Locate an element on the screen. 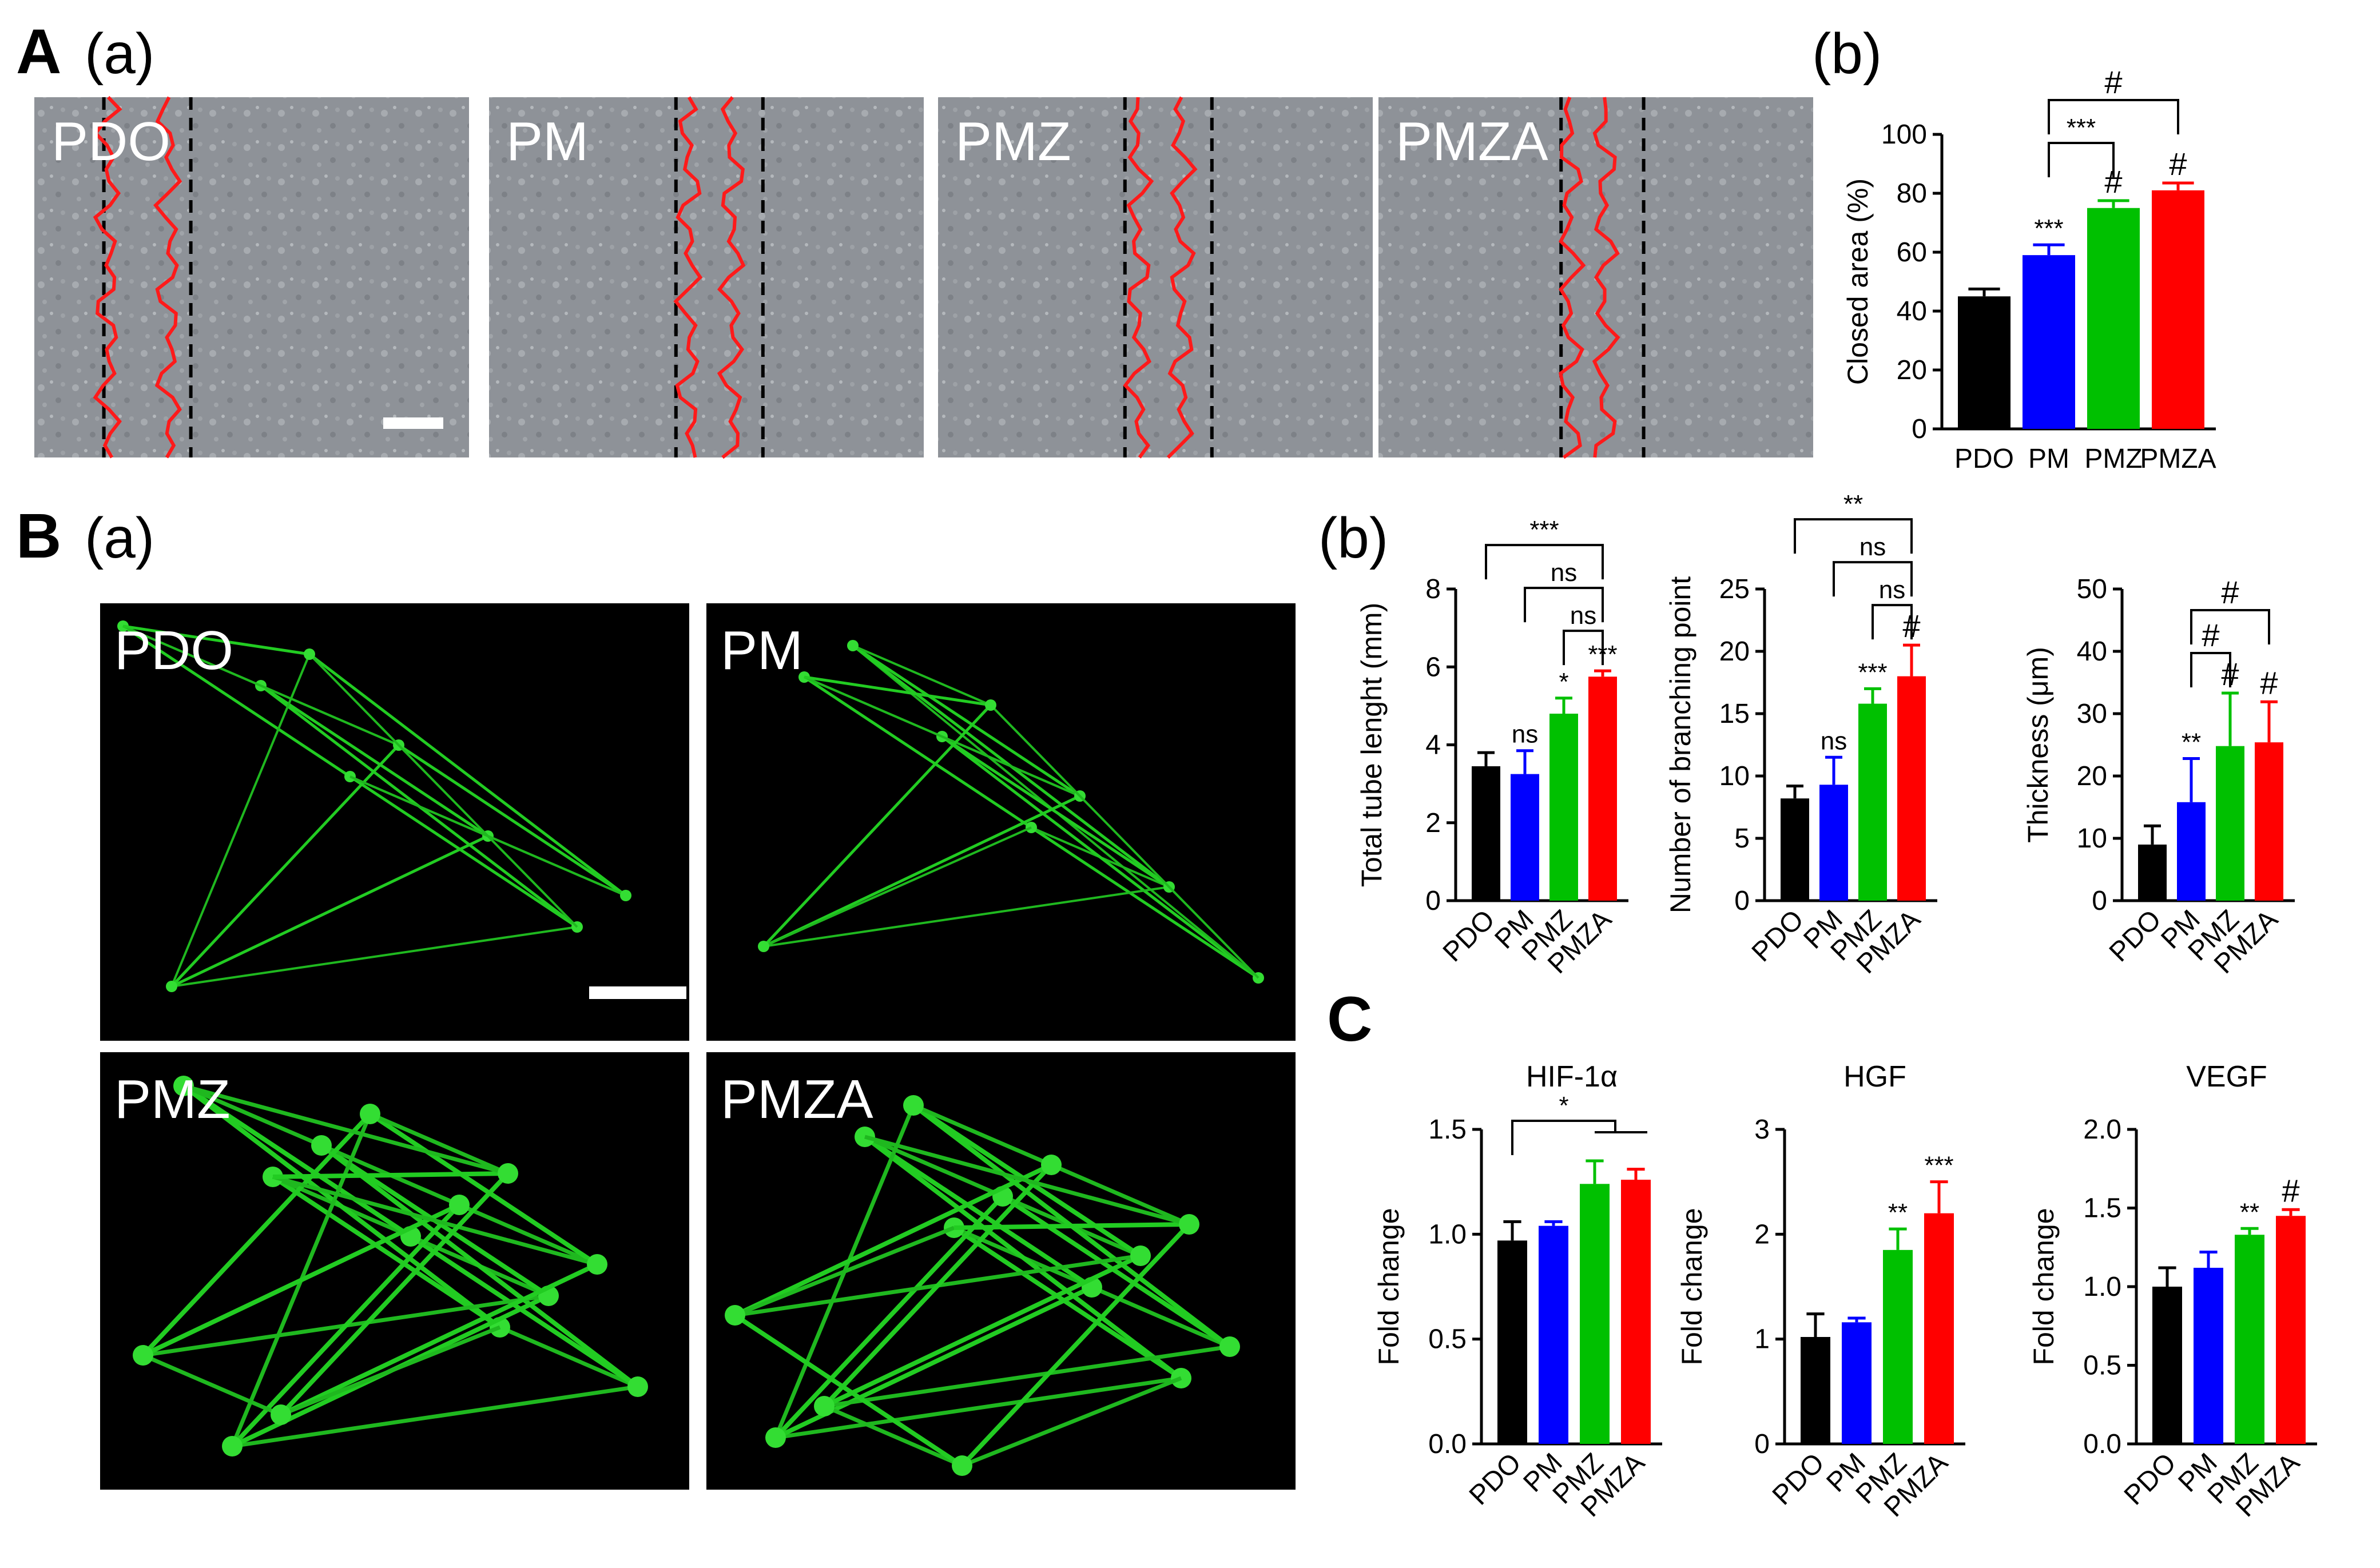  bracket-label: * is located at coordinates (1563, 1106).